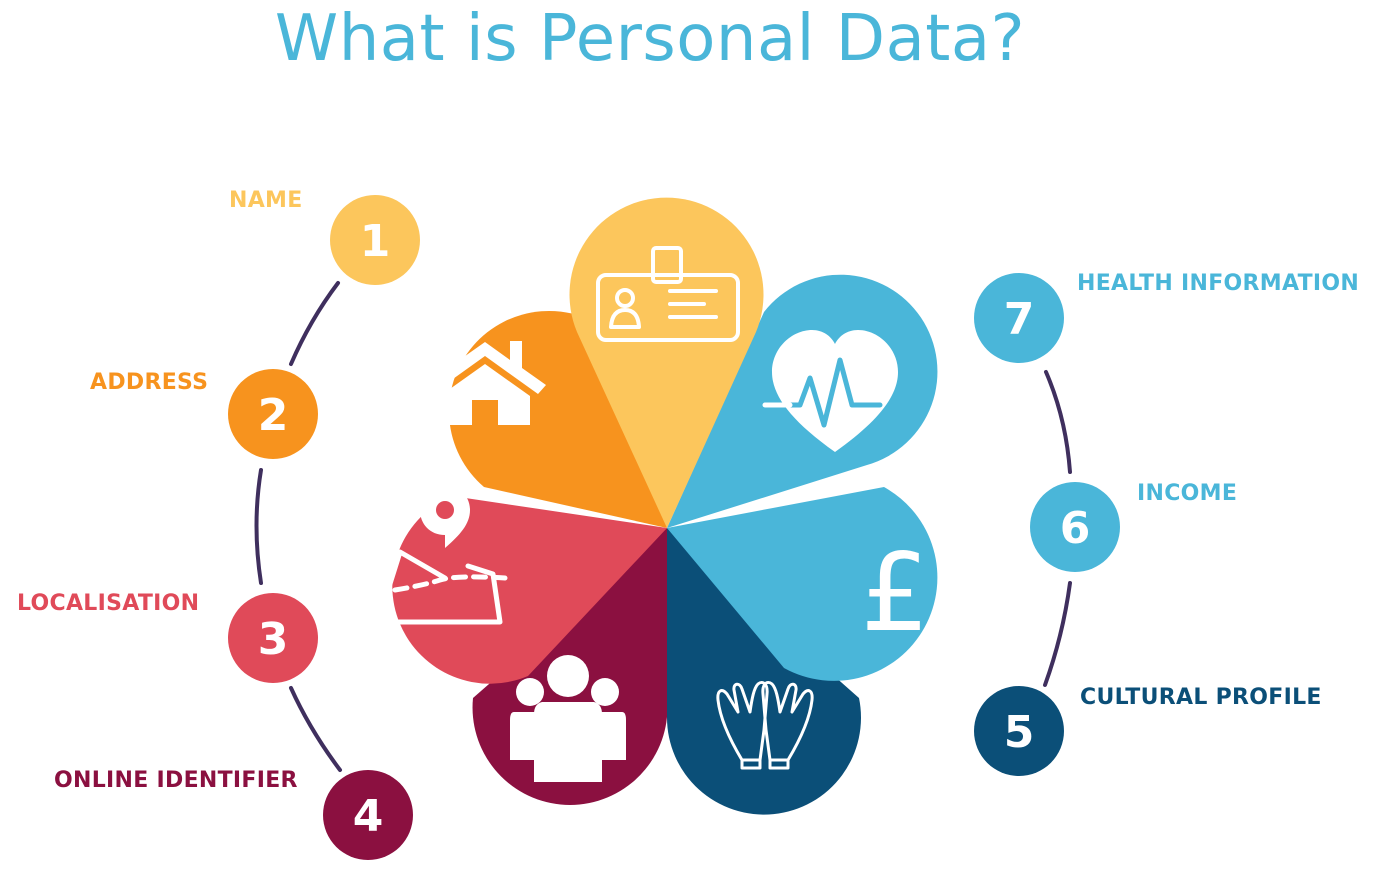 Image resolution: width=1400 pixels, height=880 pixels. I want to click on svg-text: 1, so click(375, 241).